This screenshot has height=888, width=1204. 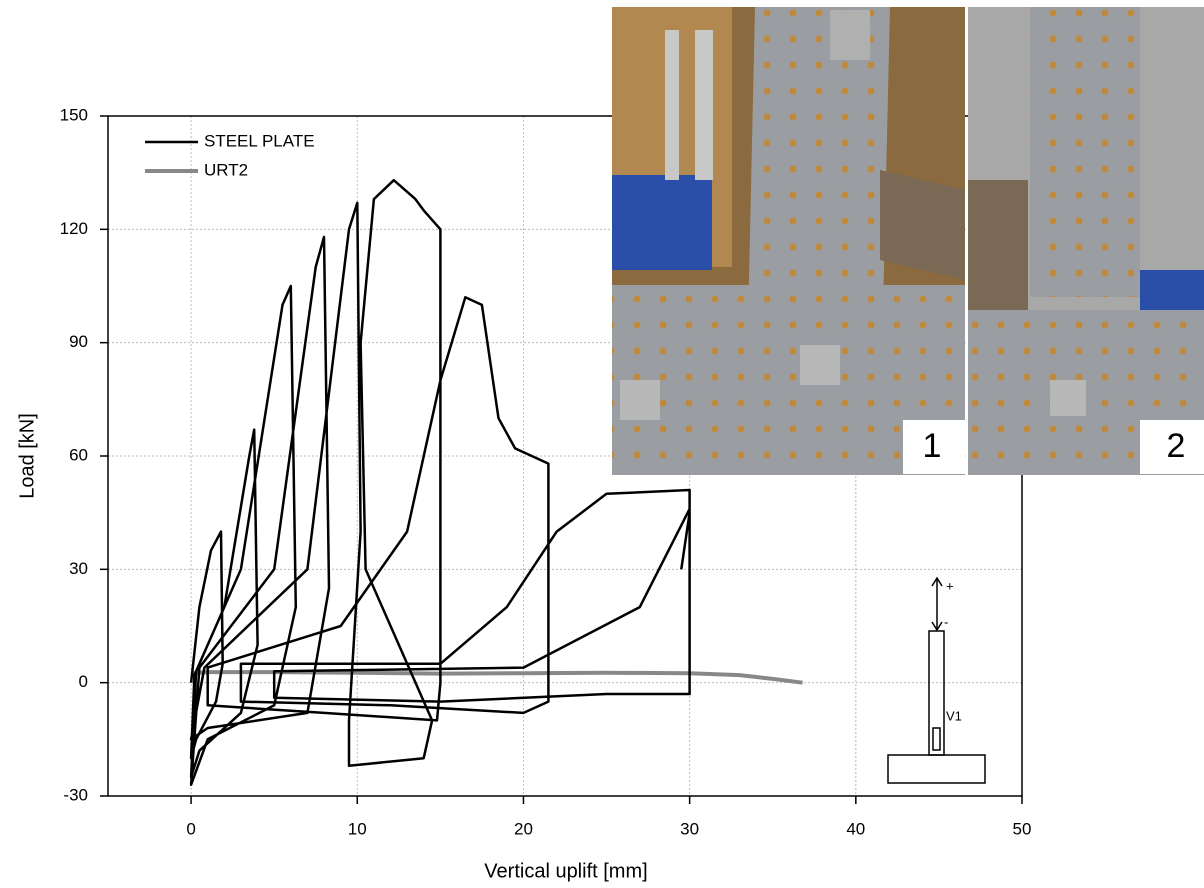 What do you see at coordinates (259, 140) in the screenshot?
I see `legend-label: STEEL PLATE` at bounding box center [259, 140].